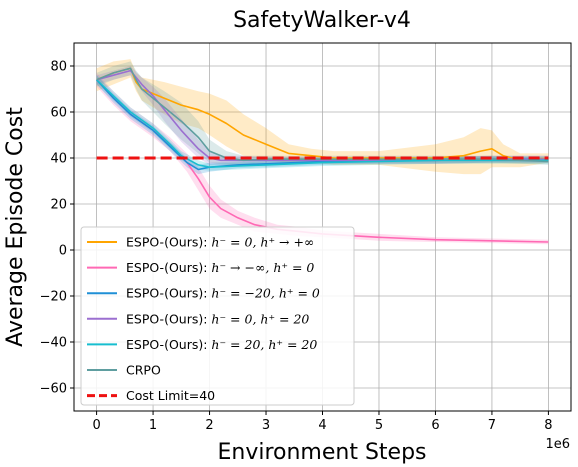  Describe the element at coordinates (15, 227) in the screenshot. I see `y-axis-label: Average Episode Cost` at that location.